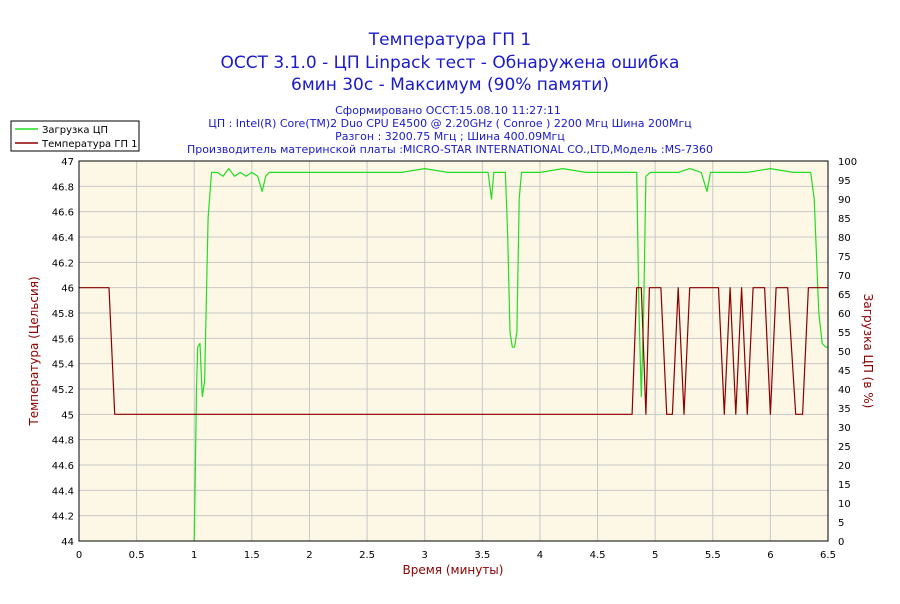 This screenshot has height=604, width=900. What do you see at coordinates (847, 162) in the screenshot?
I see `y-right-tick-label: 100` at bounding box center [847, 162].